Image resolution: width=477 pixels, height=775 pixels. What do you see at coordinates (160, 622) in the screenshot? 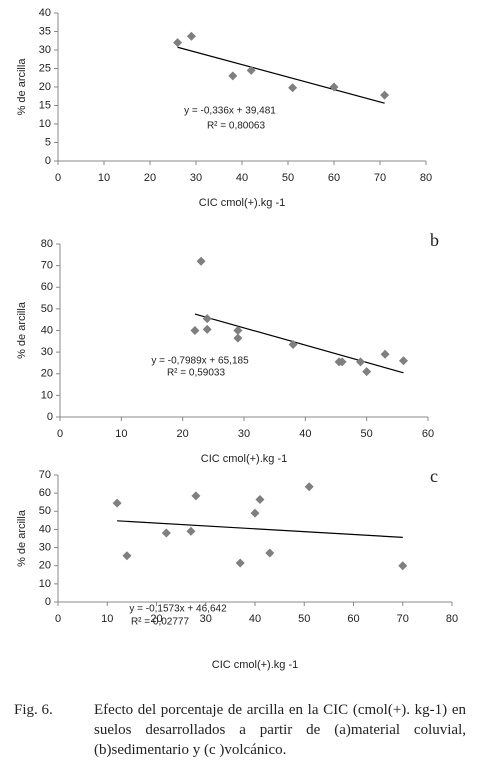
I see `trend-r2: R² = 0,02777` at bounding box center [160, 622].